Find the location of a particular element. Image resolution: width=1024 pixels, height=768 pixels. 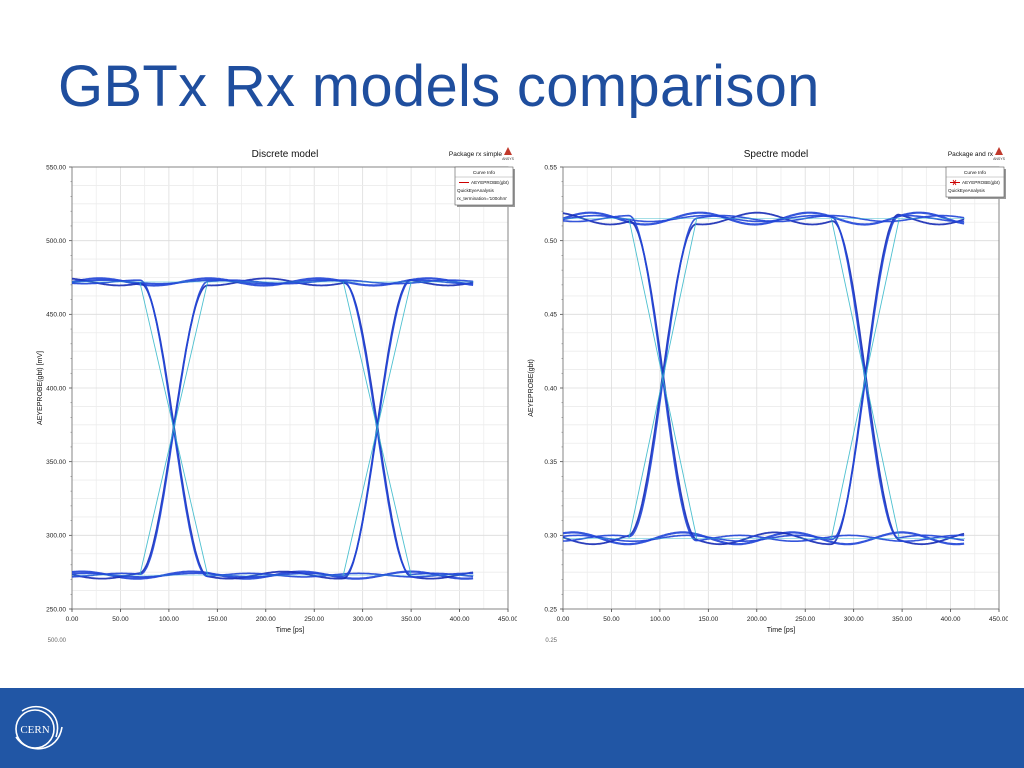

legend-entry: rx_termination='100ohm' is located at coordinates (482, 198).